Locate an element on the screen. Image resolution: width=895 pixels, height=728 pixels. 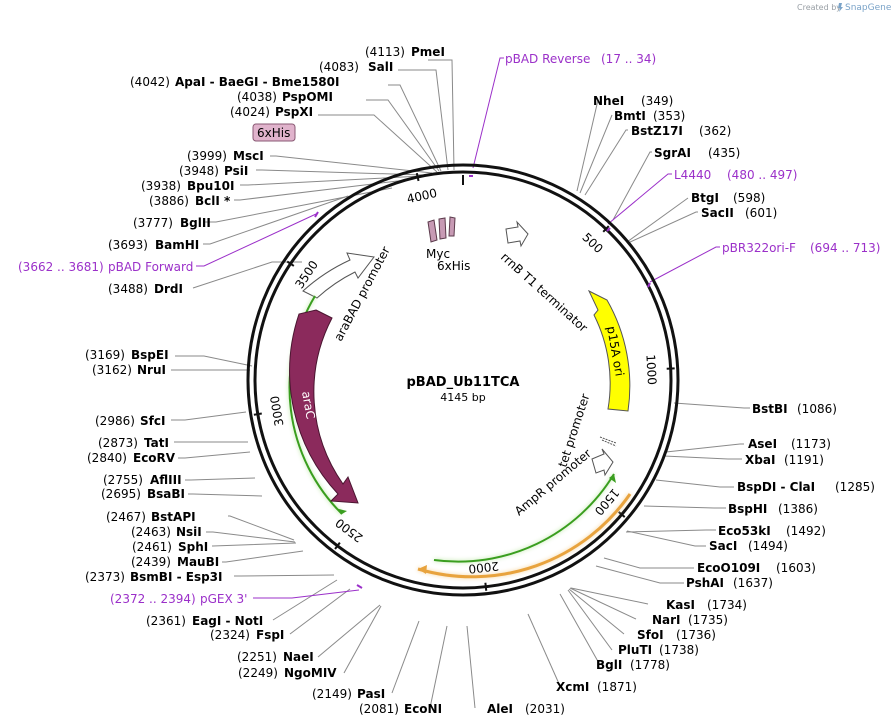
site-ecoo109i: EcoO109I is located at coordinates (728, 568).